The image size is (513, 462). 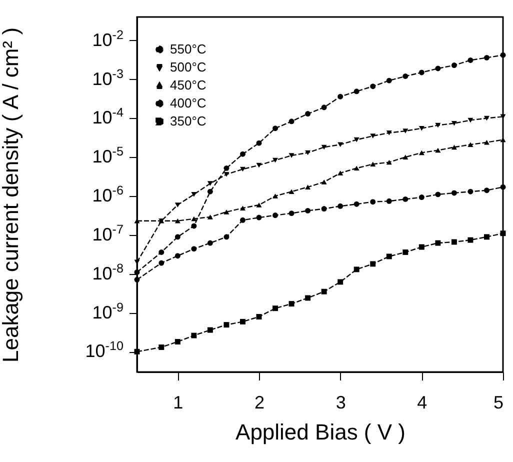 I want to click on y-tick-label: 10$^{-9}$, so click(x=108, y=311).